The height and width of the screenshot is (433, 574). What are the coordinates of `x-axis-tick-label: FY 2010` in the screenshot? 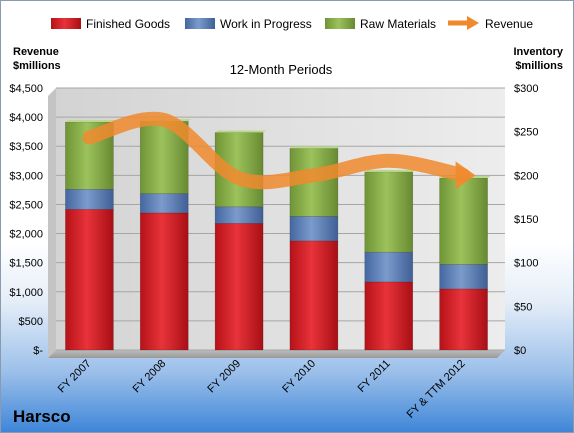 It's located at (299, 377).